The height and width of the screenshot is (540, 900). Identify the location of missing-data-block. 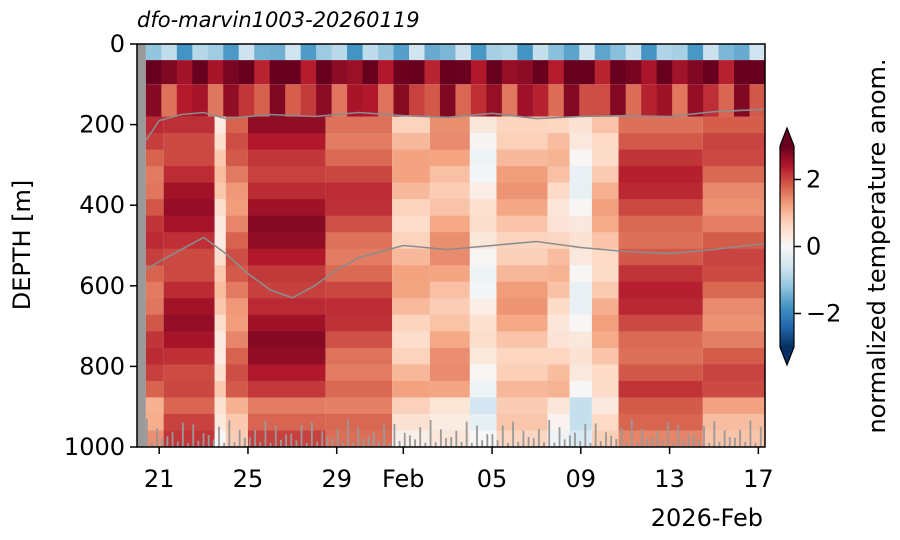
(141, 245).